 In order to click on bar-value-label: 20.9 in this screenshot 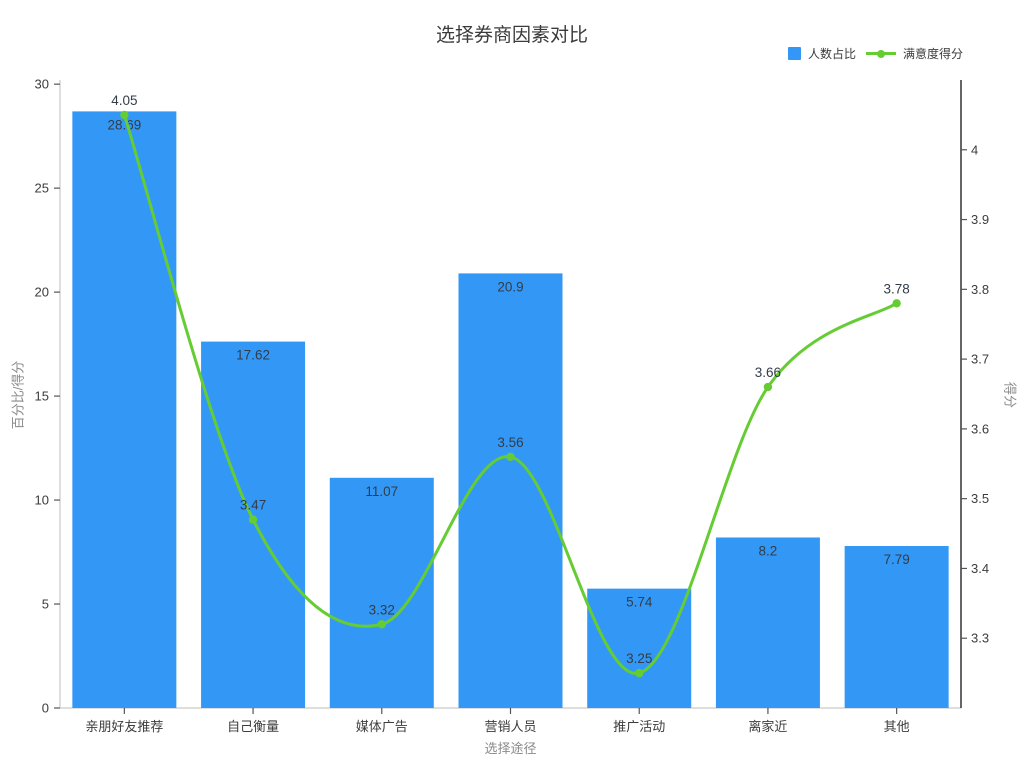, I will do `click(510, 286)`.